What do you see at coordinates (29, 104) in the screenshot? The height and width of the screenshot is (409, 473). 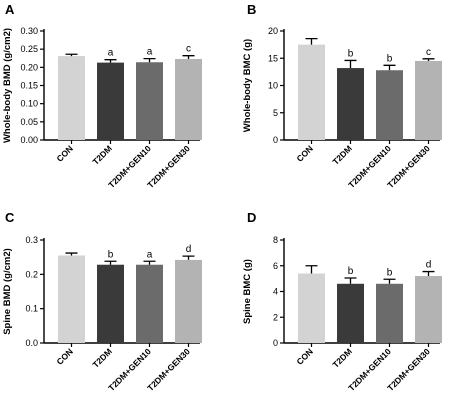 I see `y-tick-label: 0.10` at bounding box center [29, 104].